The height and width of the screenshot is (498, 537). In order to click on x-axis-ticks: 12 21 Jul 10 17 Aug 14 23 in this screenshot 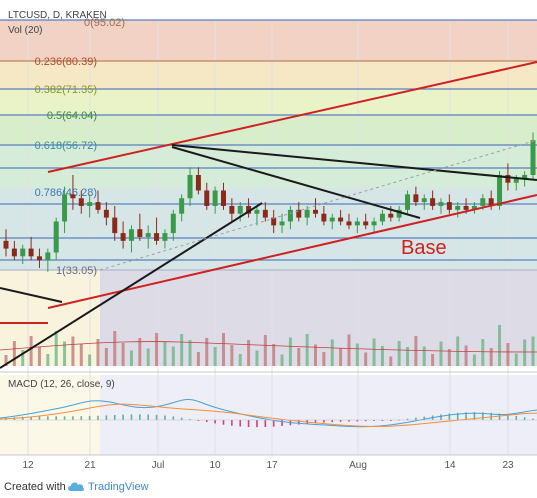, I will do `click(268, 465)`.